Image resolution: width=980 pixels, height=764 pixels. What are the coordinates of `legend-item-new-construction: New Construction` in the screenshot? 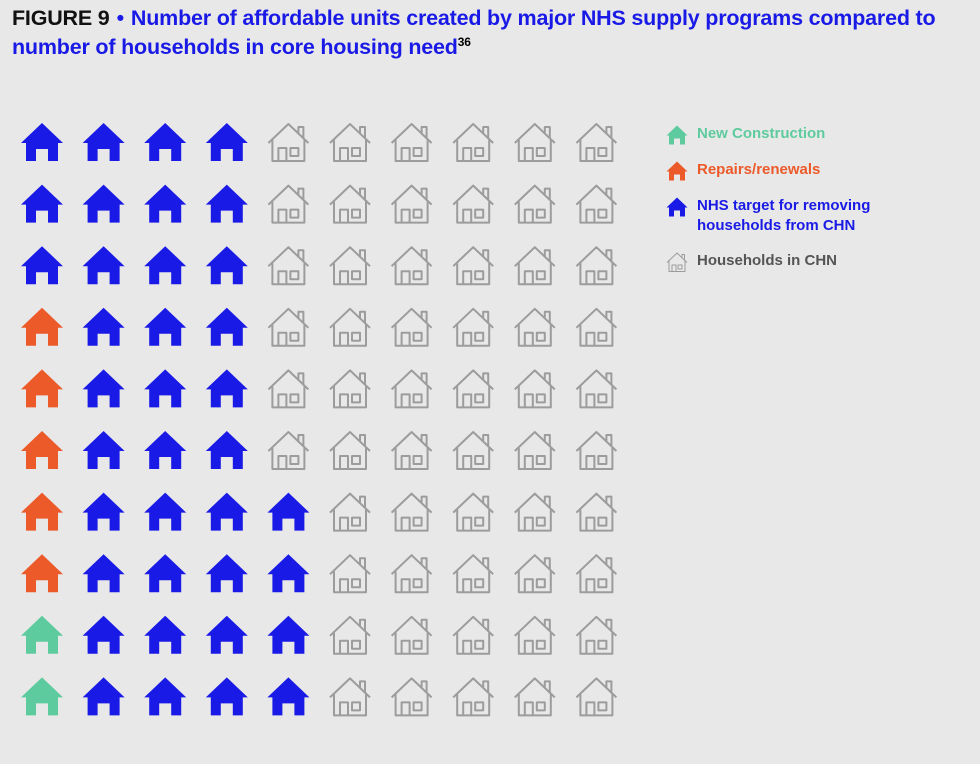 It's located at (816, 134).